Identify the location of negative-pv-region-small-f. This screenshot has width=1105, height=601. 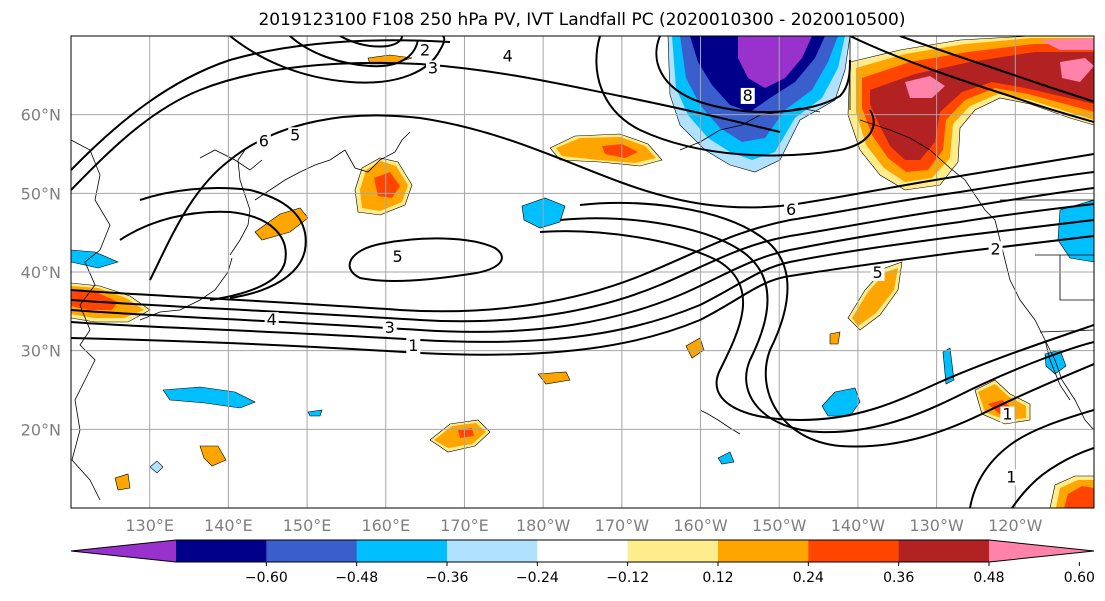
(156, 467).